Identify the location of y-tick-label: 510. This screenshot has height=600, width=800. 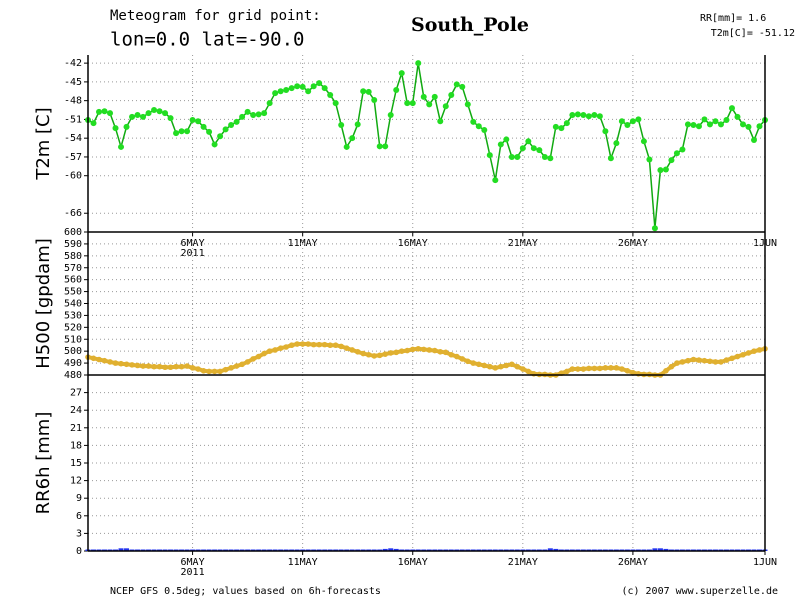
(73, 339).